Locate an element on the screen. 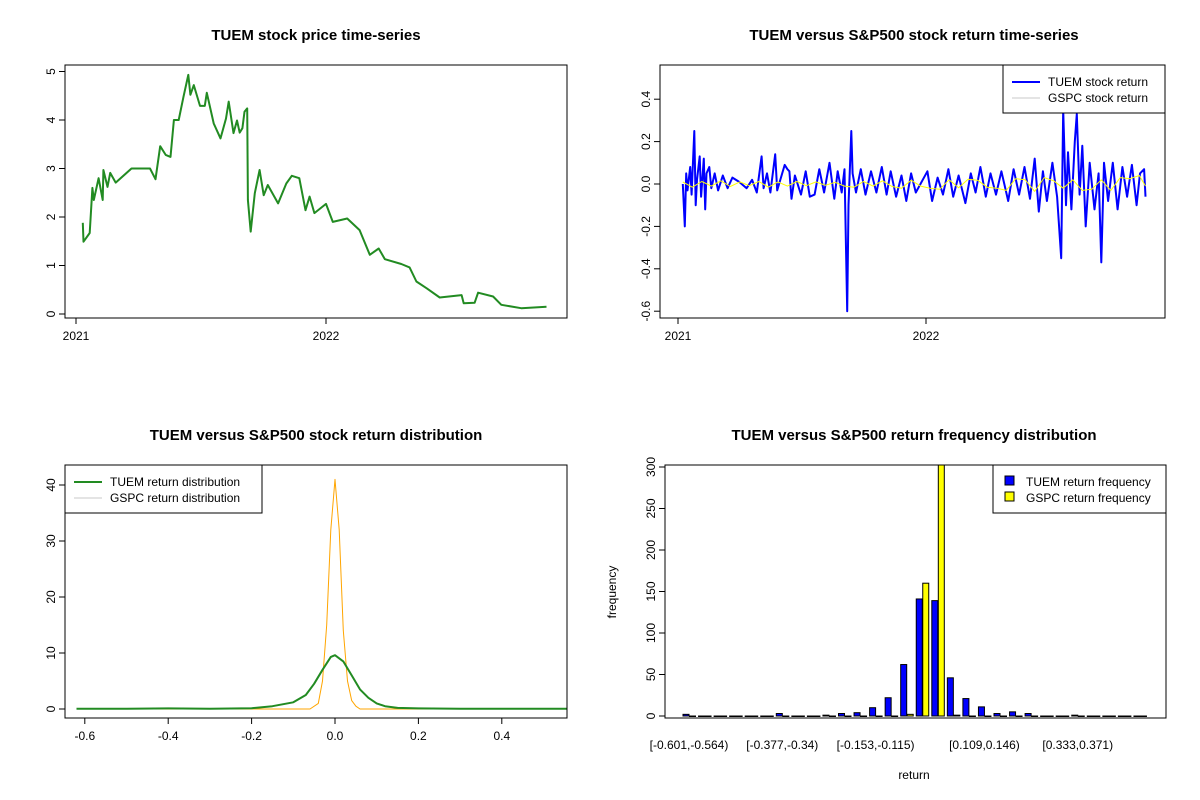 This screenshot has width=1200, height=800. chart-title-price: TUEM stock price time-series is located at coordinates (315, 35).